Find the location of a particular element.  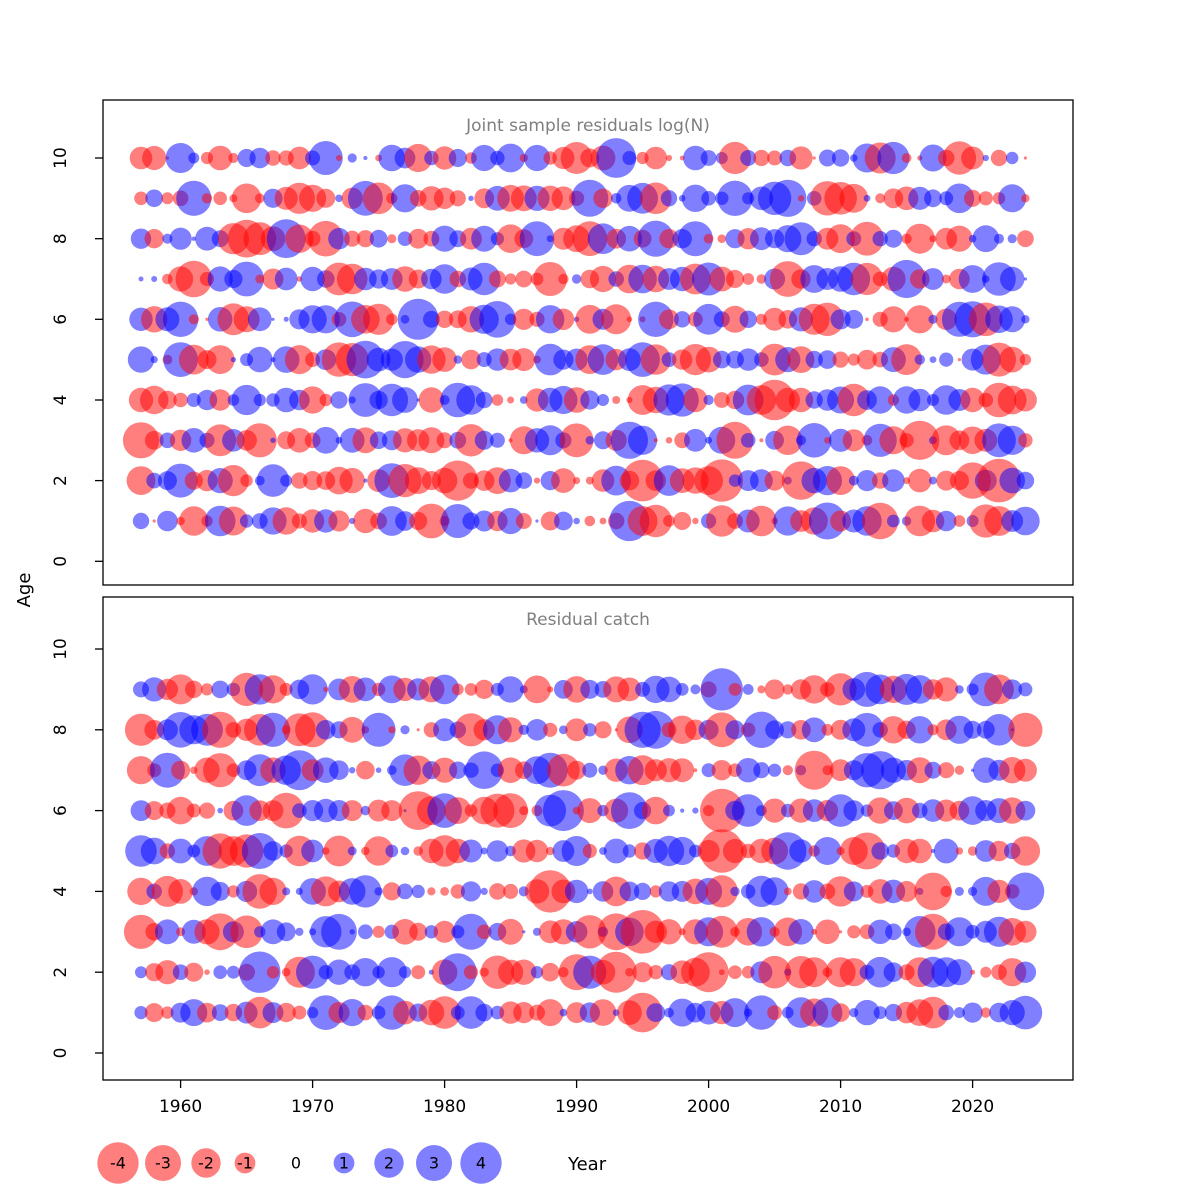

bottom-panel-title: Residual catch is located at coordinates (588, 620).